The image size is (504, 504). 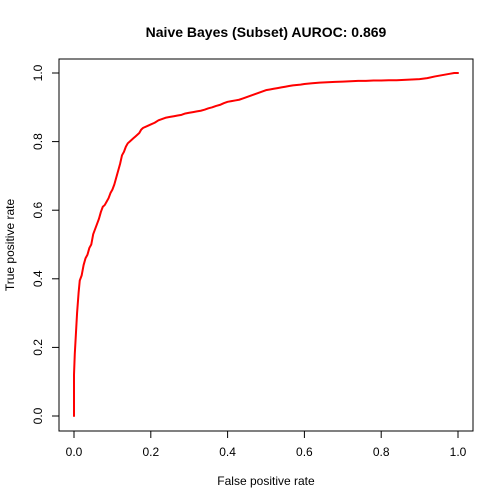 I want to click on chart-title: Naive Bayes (Subset) AUROC: 0.869, so click(x=266, y=32).